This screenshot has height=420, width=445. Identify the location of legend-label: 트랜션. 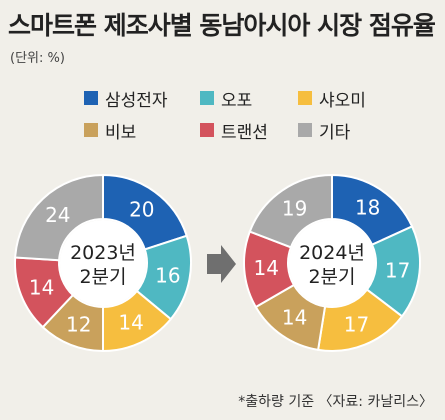
(244, 132).